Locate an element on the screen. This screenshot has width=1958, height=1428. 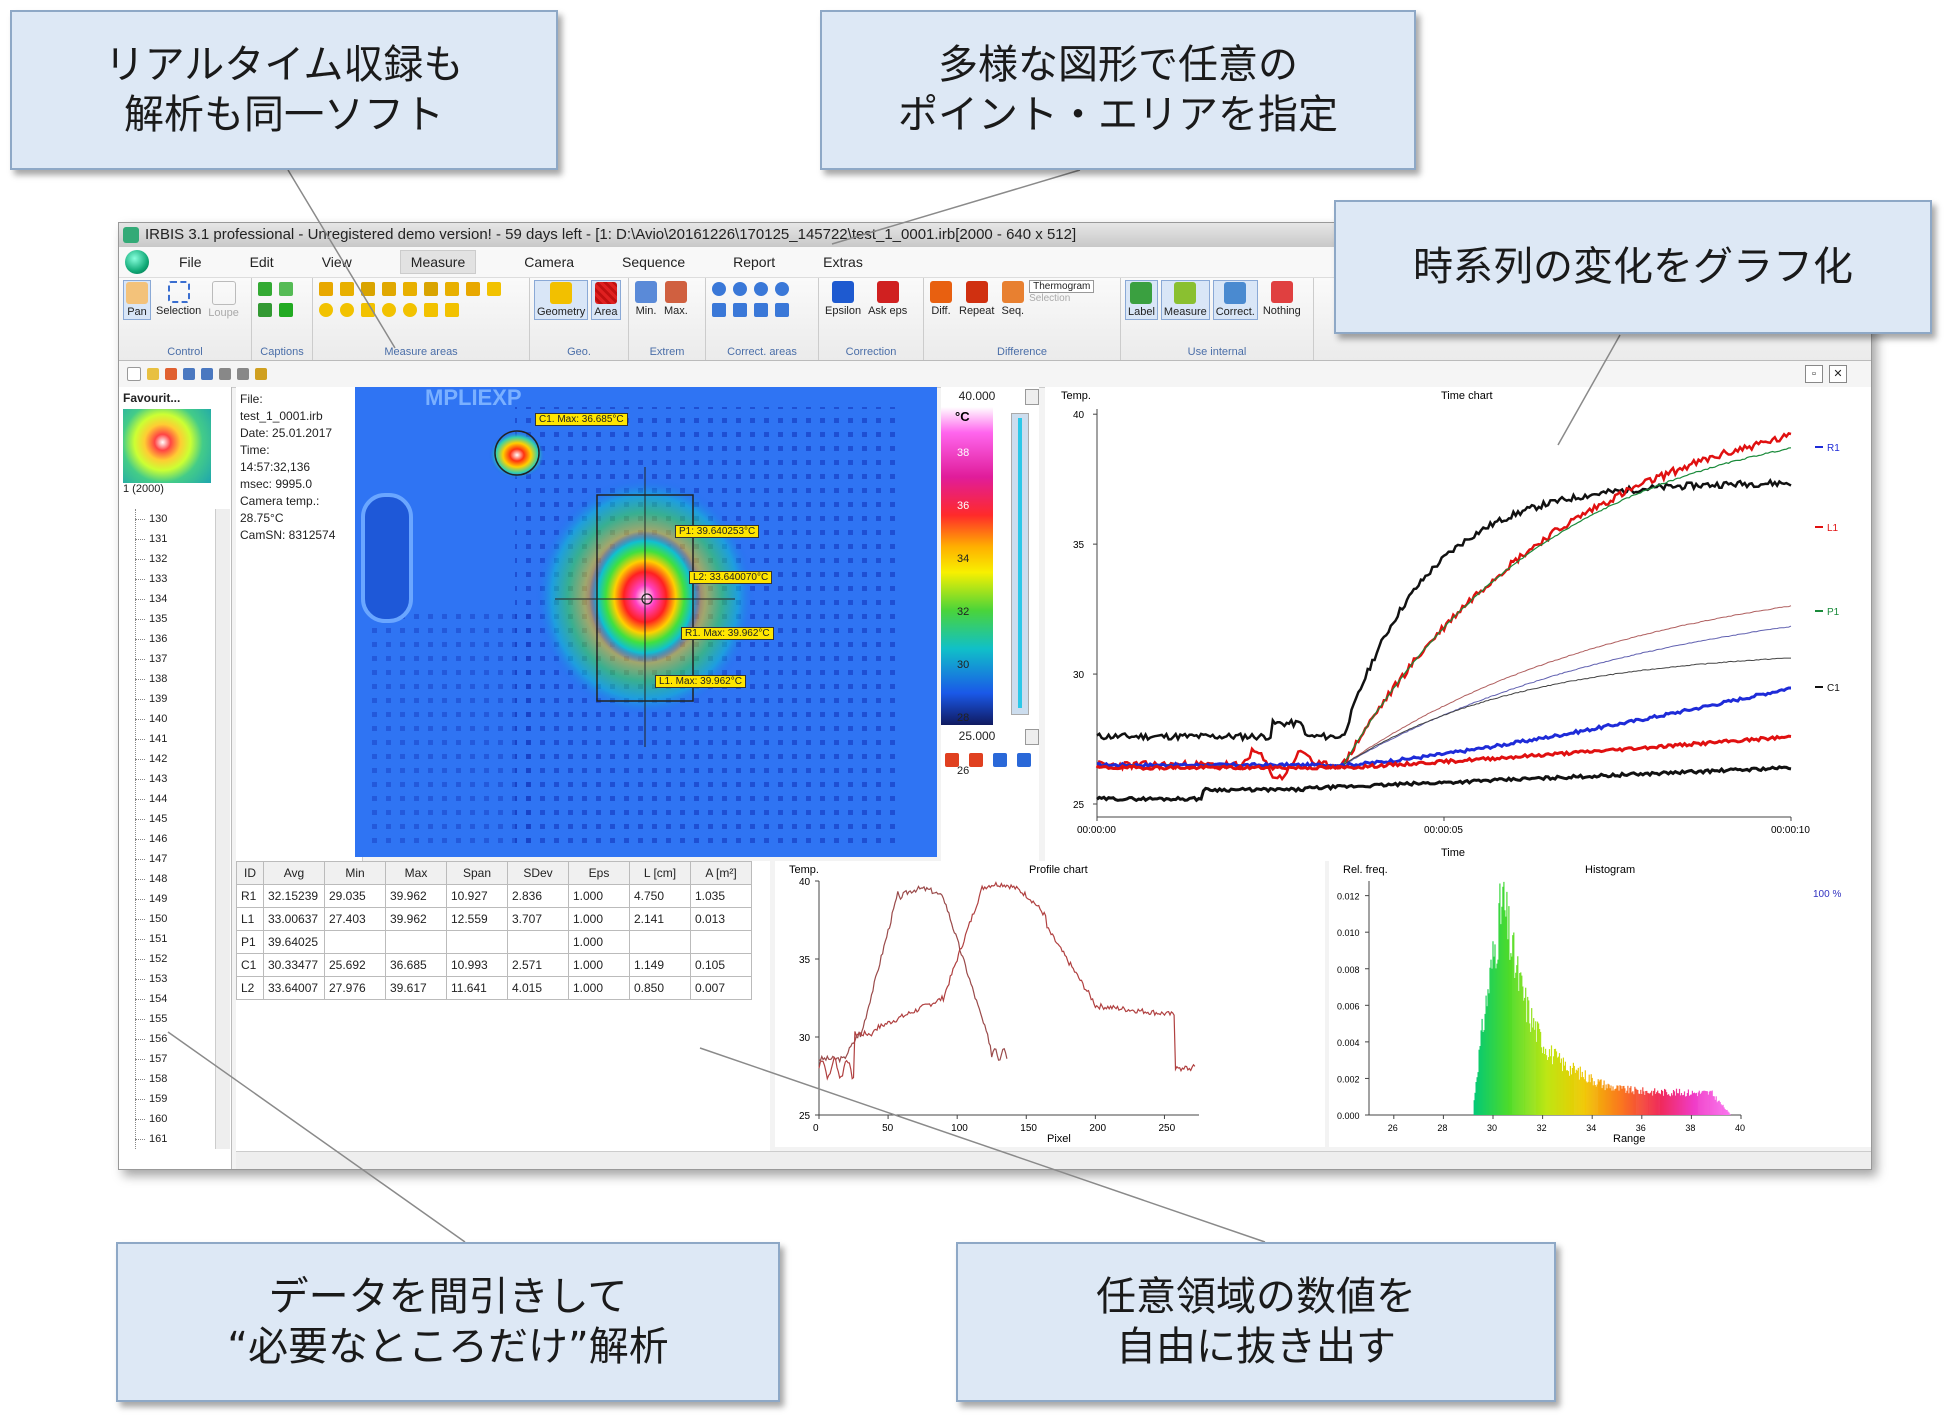
corr-rect-icon is located at coordinates (719, 310).